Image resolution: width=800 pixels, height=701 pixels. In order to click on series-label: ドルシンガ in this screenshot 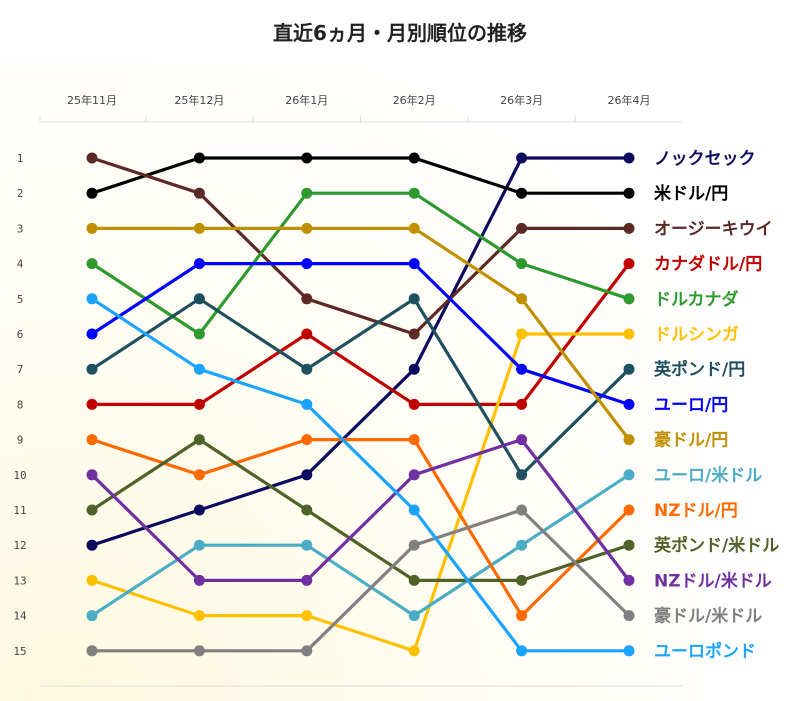, I will do `click(696, 335)`.